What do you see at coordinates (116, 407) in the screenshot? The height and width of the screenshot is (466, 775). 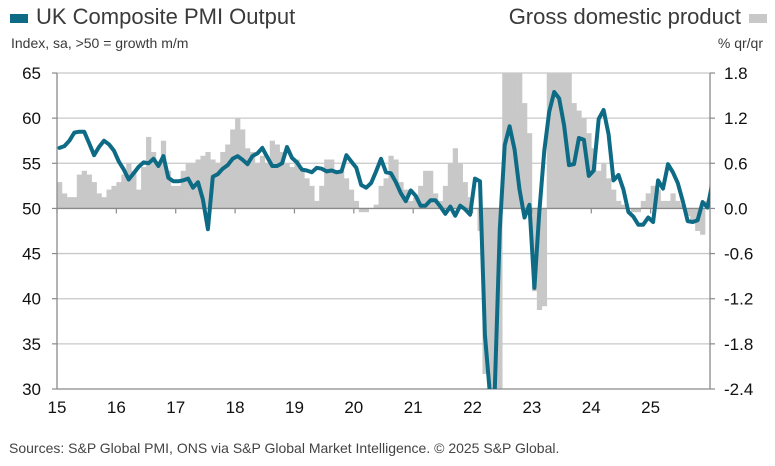 I see `x-tick-label: 16` at bounding box center [116, 407].